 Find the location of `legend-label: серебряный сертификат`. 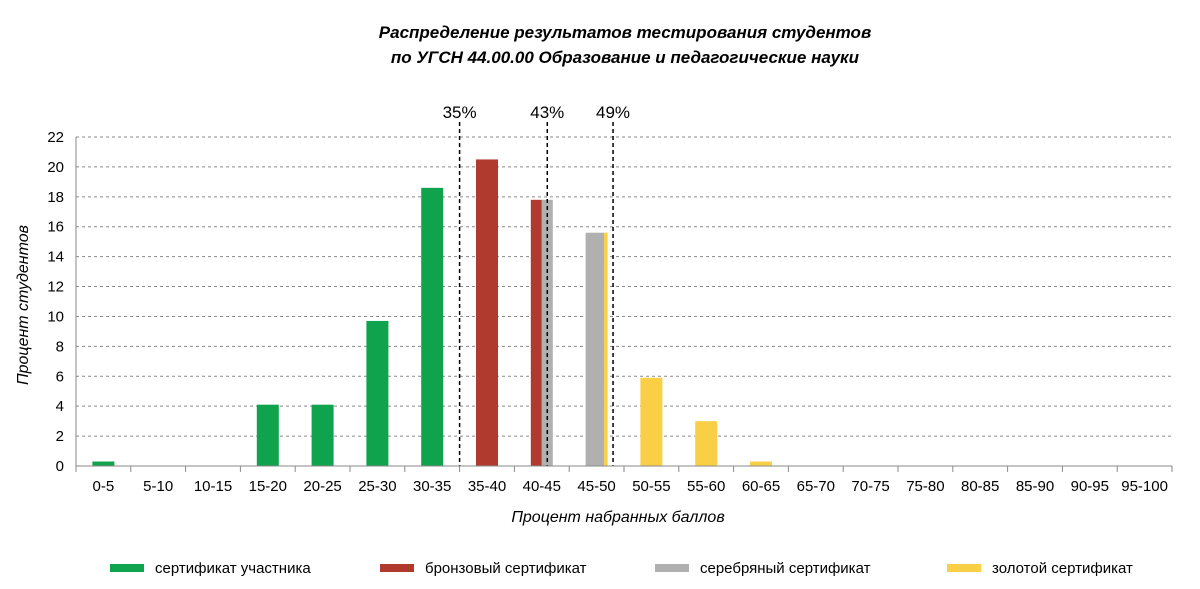

legend-label: серебряный сертификат is located at coordinates (785, 568).